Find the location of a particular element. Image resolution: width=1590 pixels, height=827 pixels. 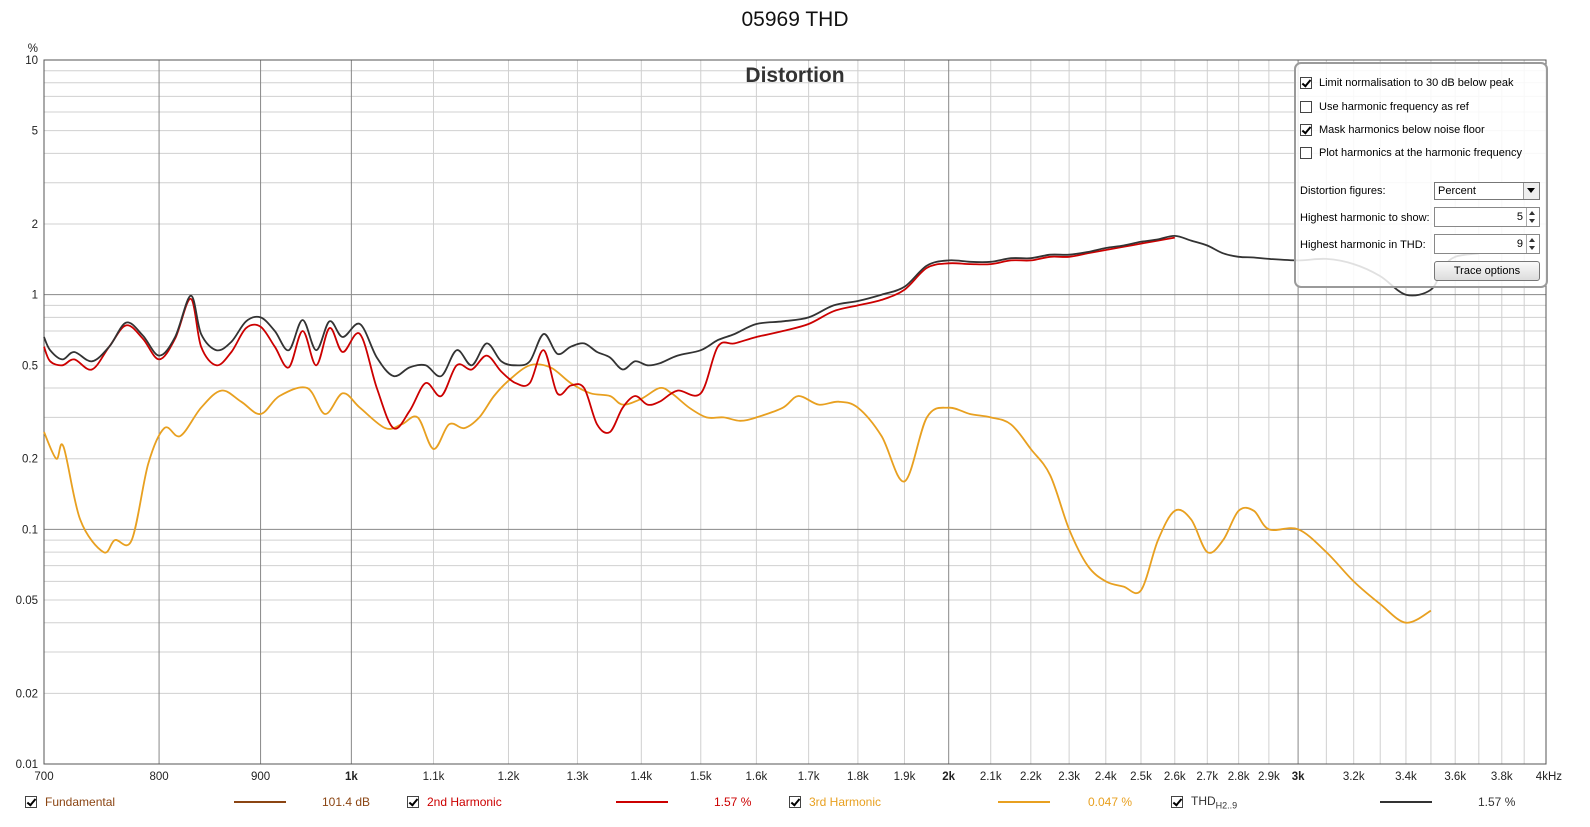

legend-thd-swatch is located at coordinates (1406, 802).